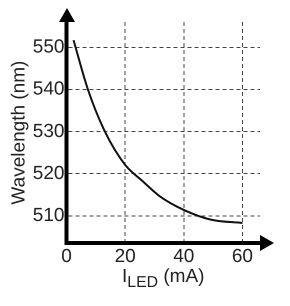 The image size is (290, 306). Describe the element at coordinates (48, 89) in the screenshot. I see `y-tick-label: 540` at that location.